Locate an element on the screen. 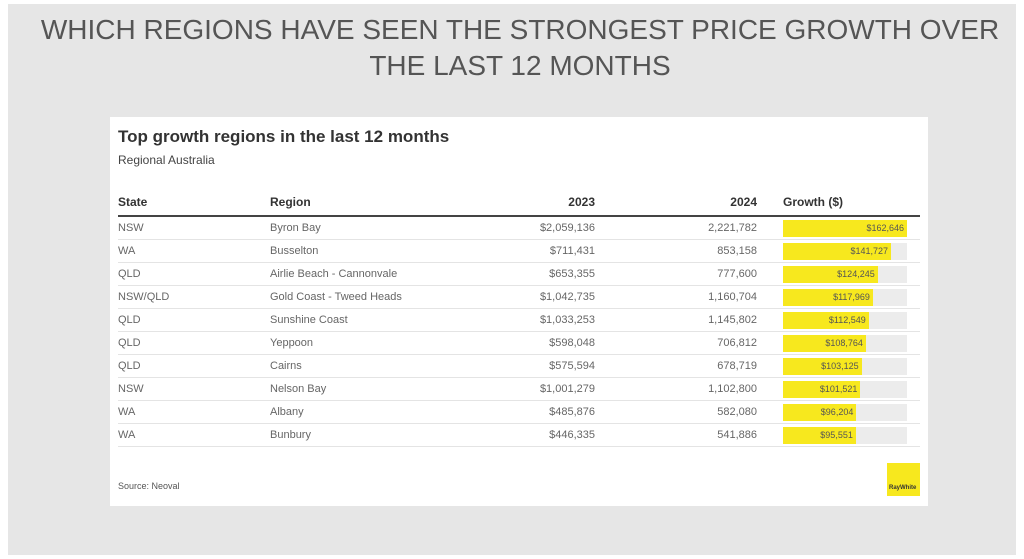 This screenshot has width=1024, height=559. cell: $2,059,136 is located at coordinates (567, 228).